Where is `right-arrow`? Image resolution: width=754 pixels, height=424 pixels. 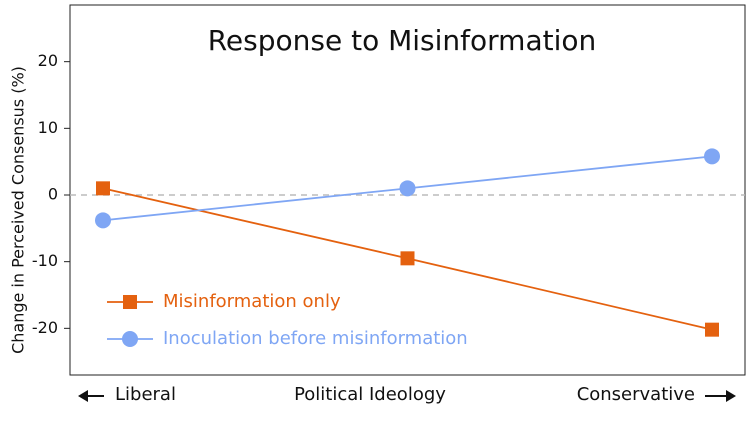
right-arrow is located at coordinates (720, 396).